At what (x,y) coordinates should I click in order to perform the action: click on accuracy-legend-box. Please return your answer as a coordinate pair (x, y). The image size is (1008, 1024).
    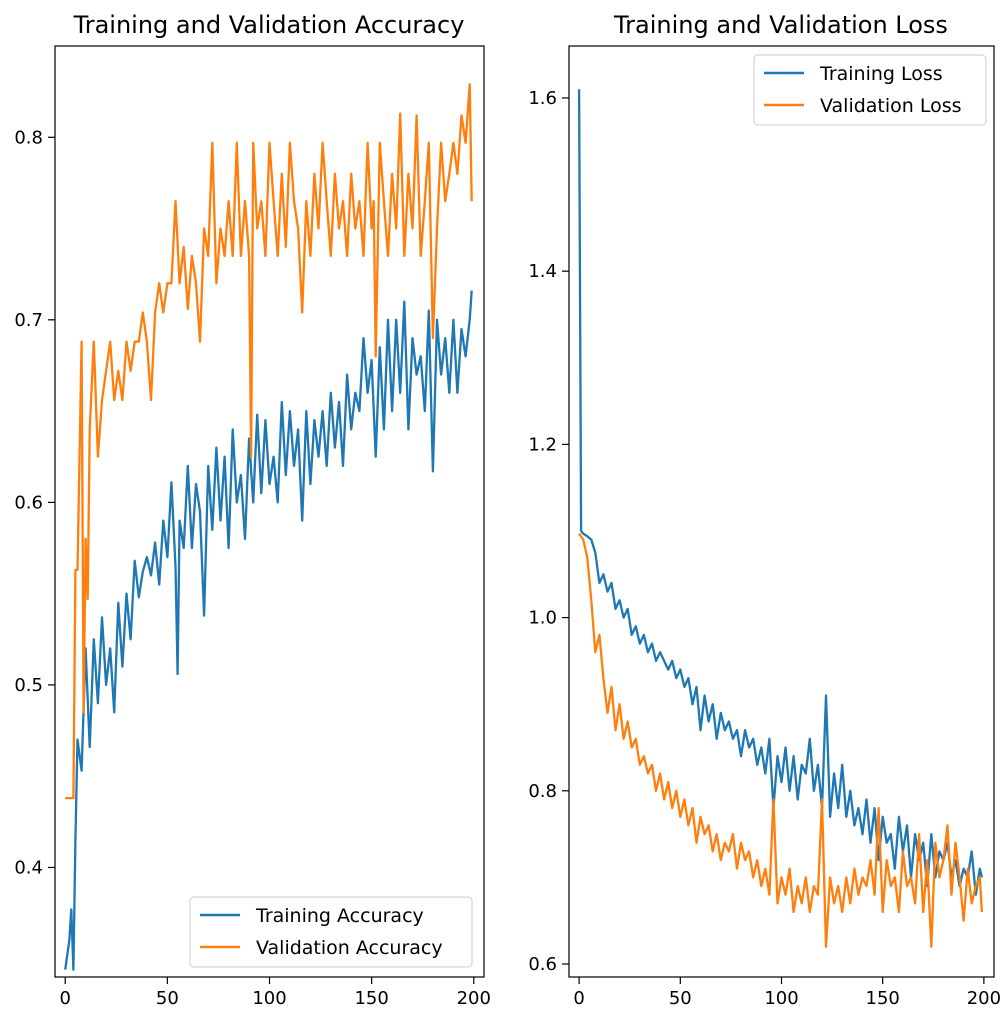
    Looking at the image, I should click on (331, 932).